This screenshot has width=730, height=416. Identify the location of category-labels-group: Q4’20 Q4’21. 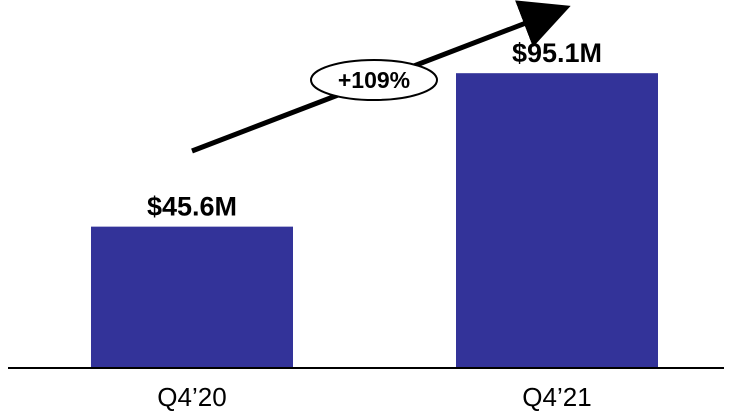
(374, 397).